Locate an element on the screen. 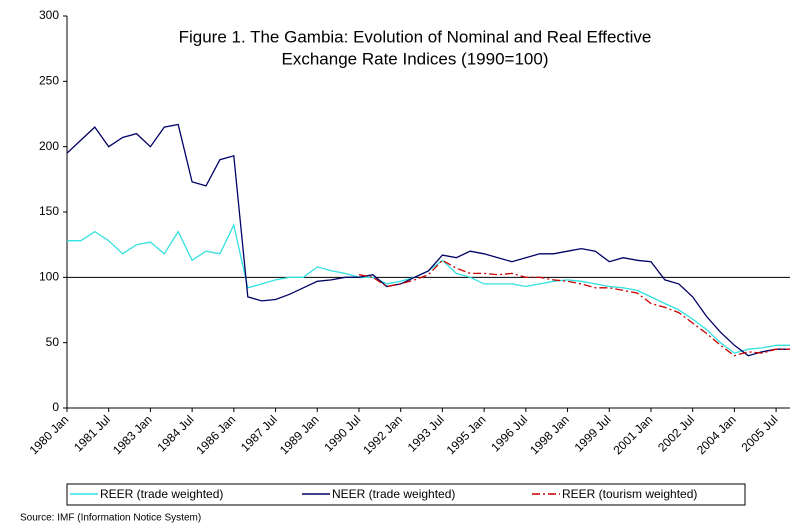 The image size is (793, 529). x-tick-label: 1984 Jul is located at coordinates (176, 433).